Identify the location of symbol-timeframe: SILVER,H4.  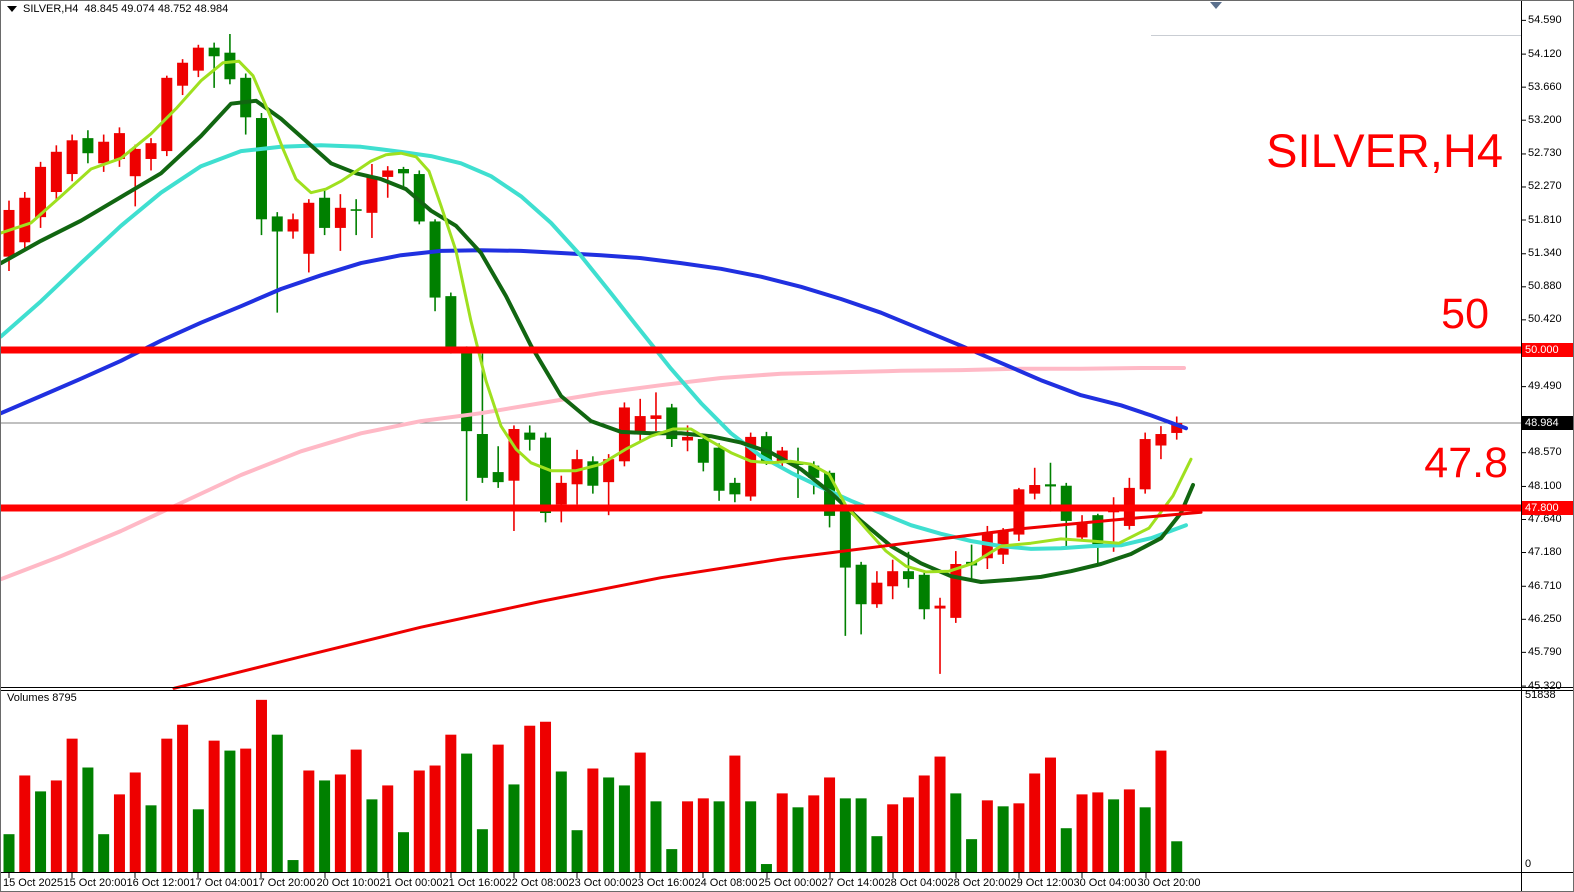
(51, 9).